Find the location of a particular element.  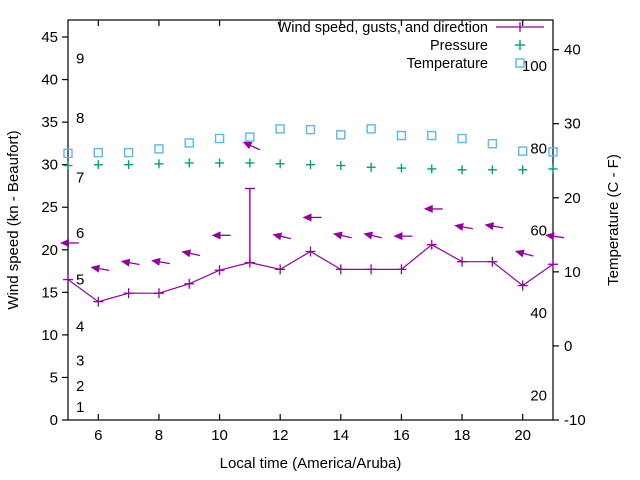

y-axis-label-celsius: -10 is located at coordinates (575, 420).